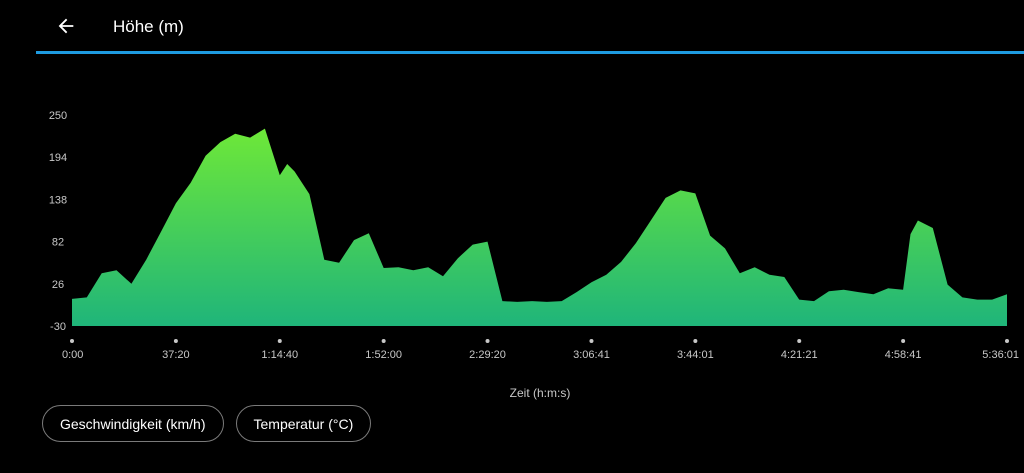 Image resolution: width=1024 pixels, height=473 pixels. What do you see at coordinates (383, 355) in the screenshot?
I see `x-tick-label: 1:52:00` at bounding box center [383, 355].